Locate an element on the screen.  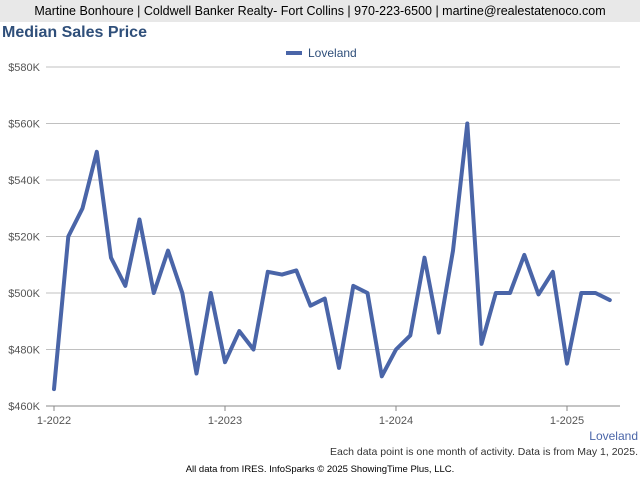
y-tick-label: $480K is located at coordinates (24, 351).